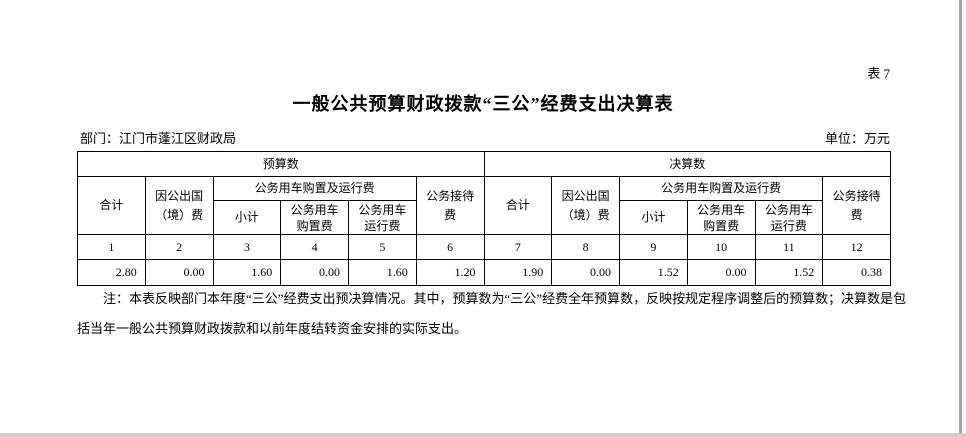 The height and width of the screenshot is (436, 966). What do you see at coordinates (721, 247) in the screenshot?
I see `column-number: 10` at bounding box center [721, 247].